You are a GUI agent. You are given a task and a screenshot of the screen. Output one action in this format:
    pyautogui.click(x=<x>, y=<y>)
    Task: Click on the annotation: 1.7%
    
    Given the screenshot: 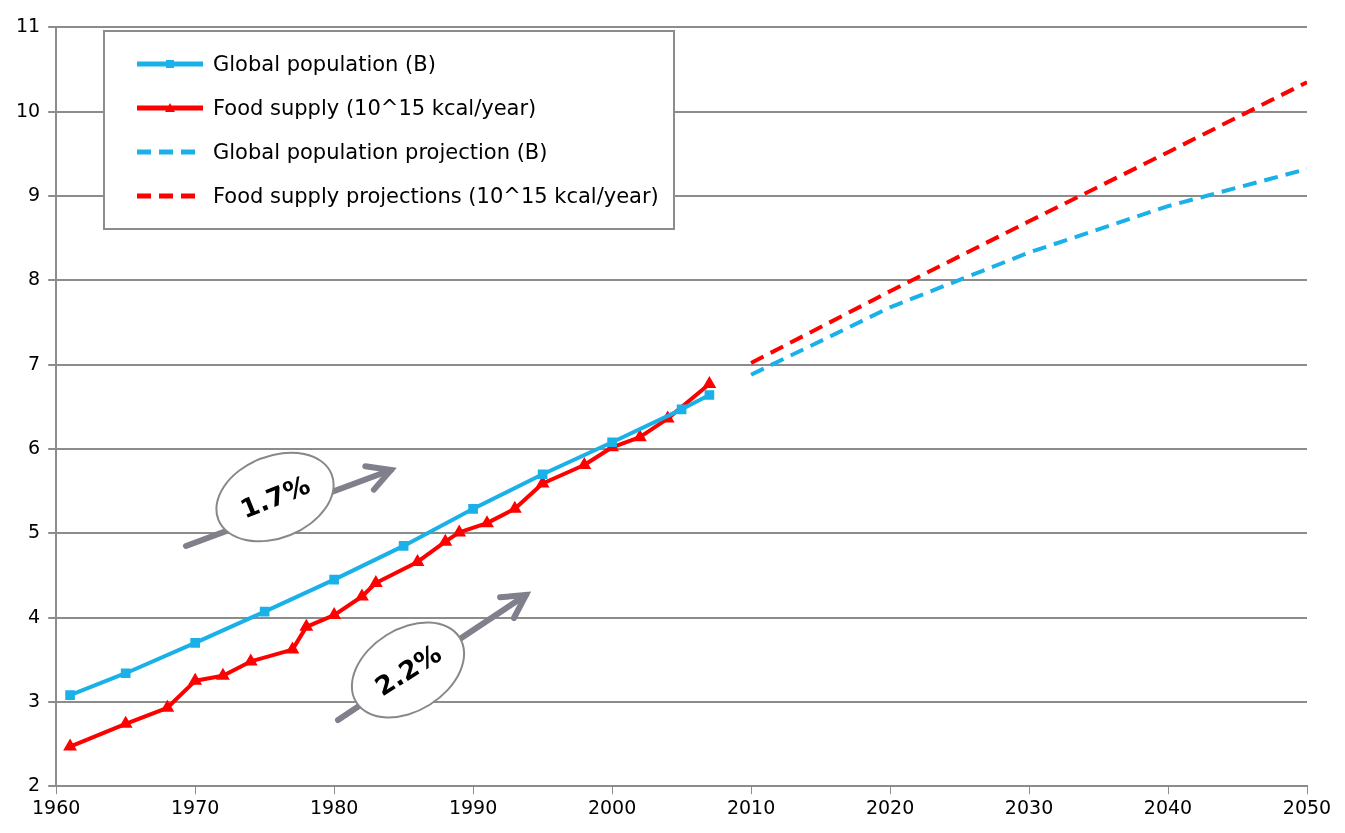 What is the action you would take?
    pyautogui.click(x=275, y=497)
    